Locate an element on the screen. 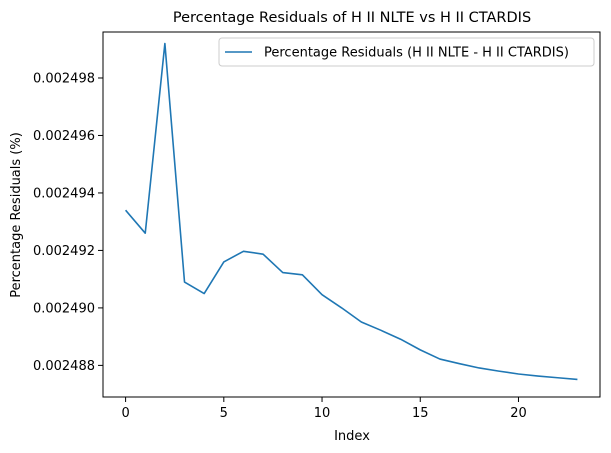  x-axis-ticks: 0 5 10 15 20 is located at coordinates (324, 409).